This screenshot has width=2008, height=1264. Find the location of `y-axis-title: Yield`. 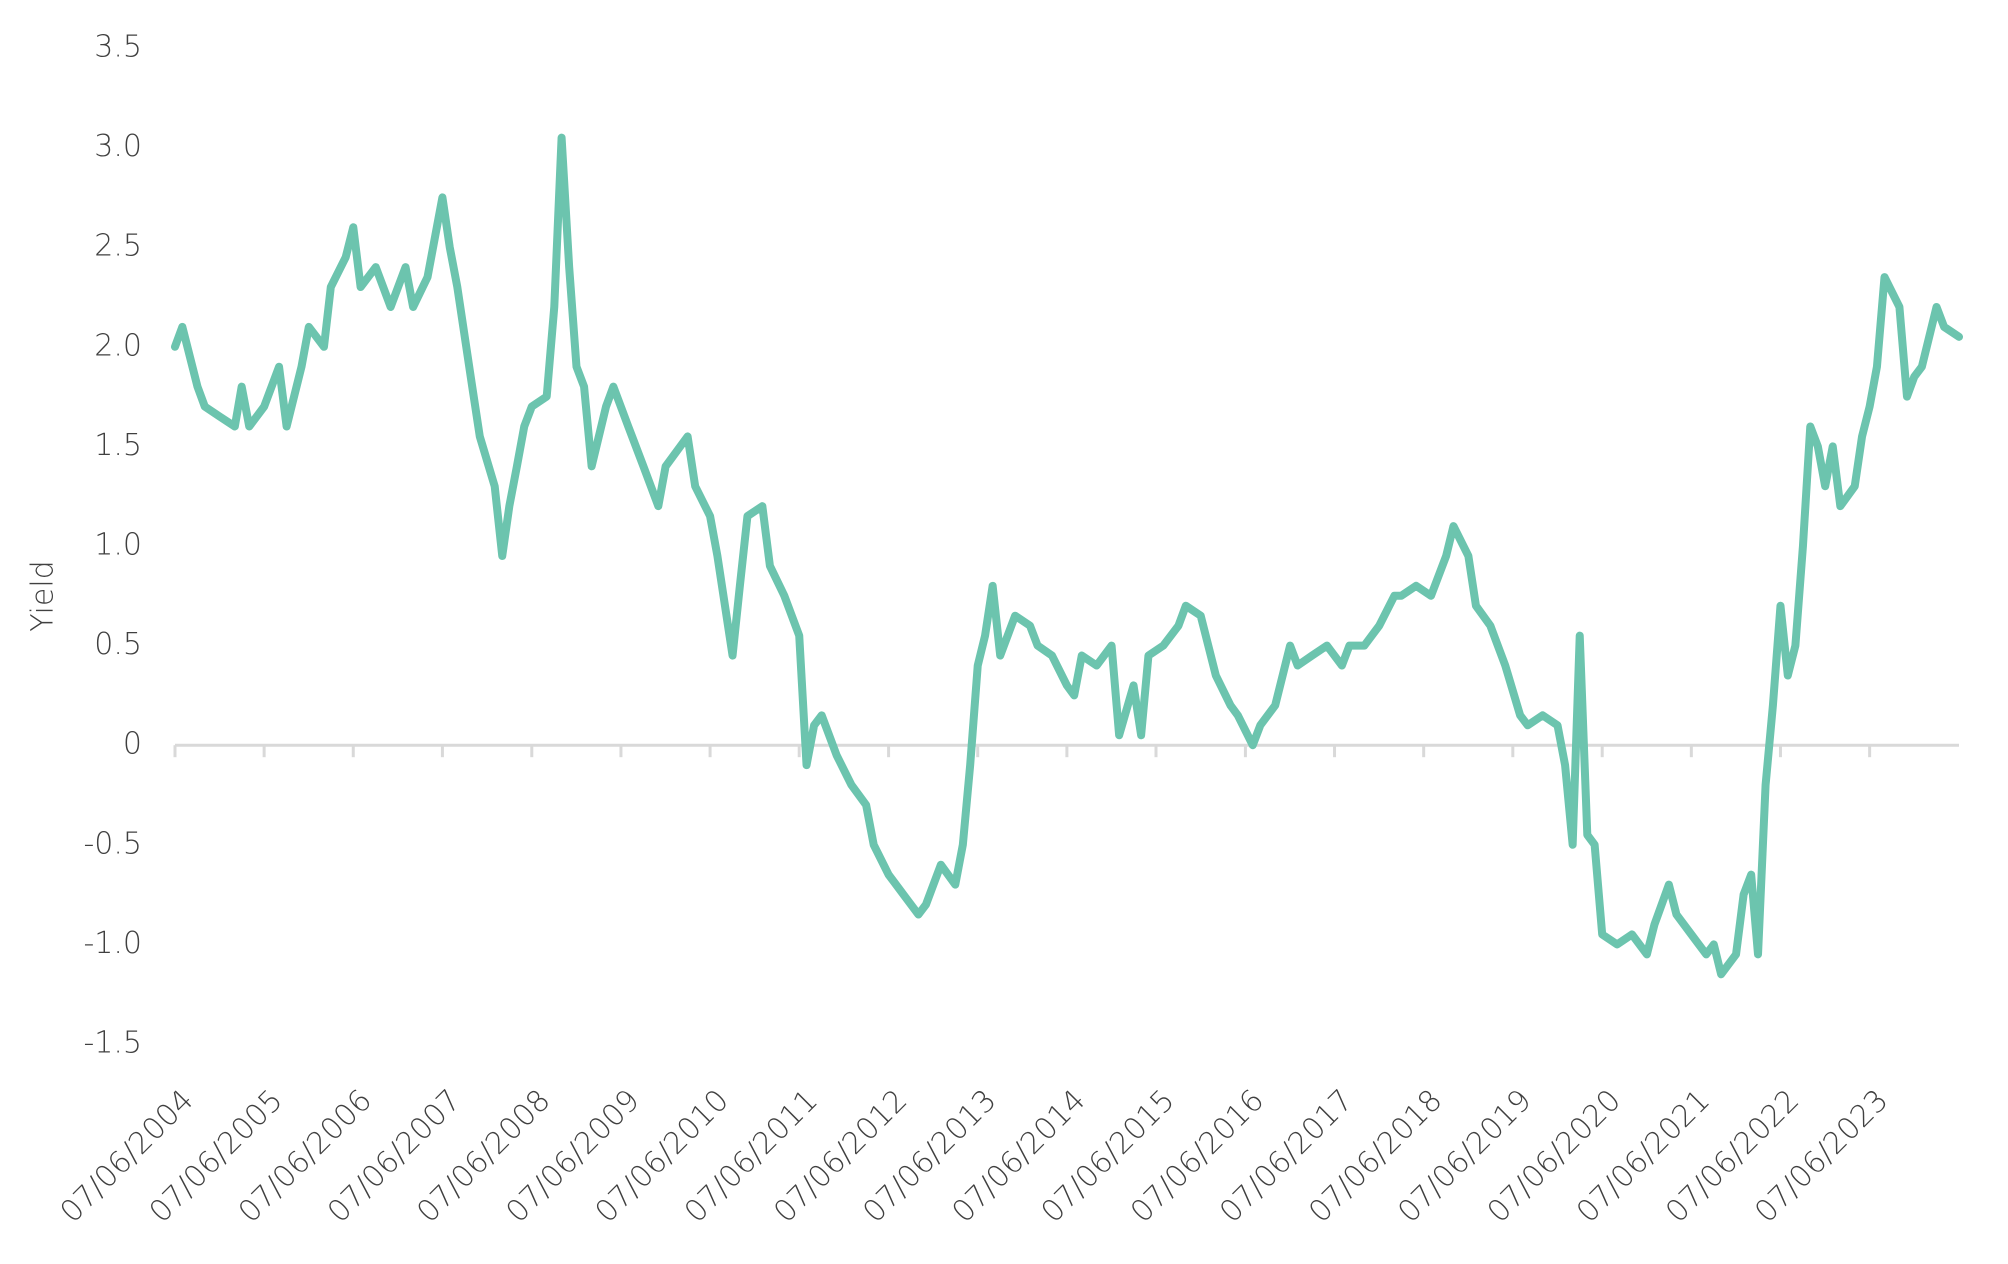

y-axis-title: Yield is located at coordinates (43, 595).